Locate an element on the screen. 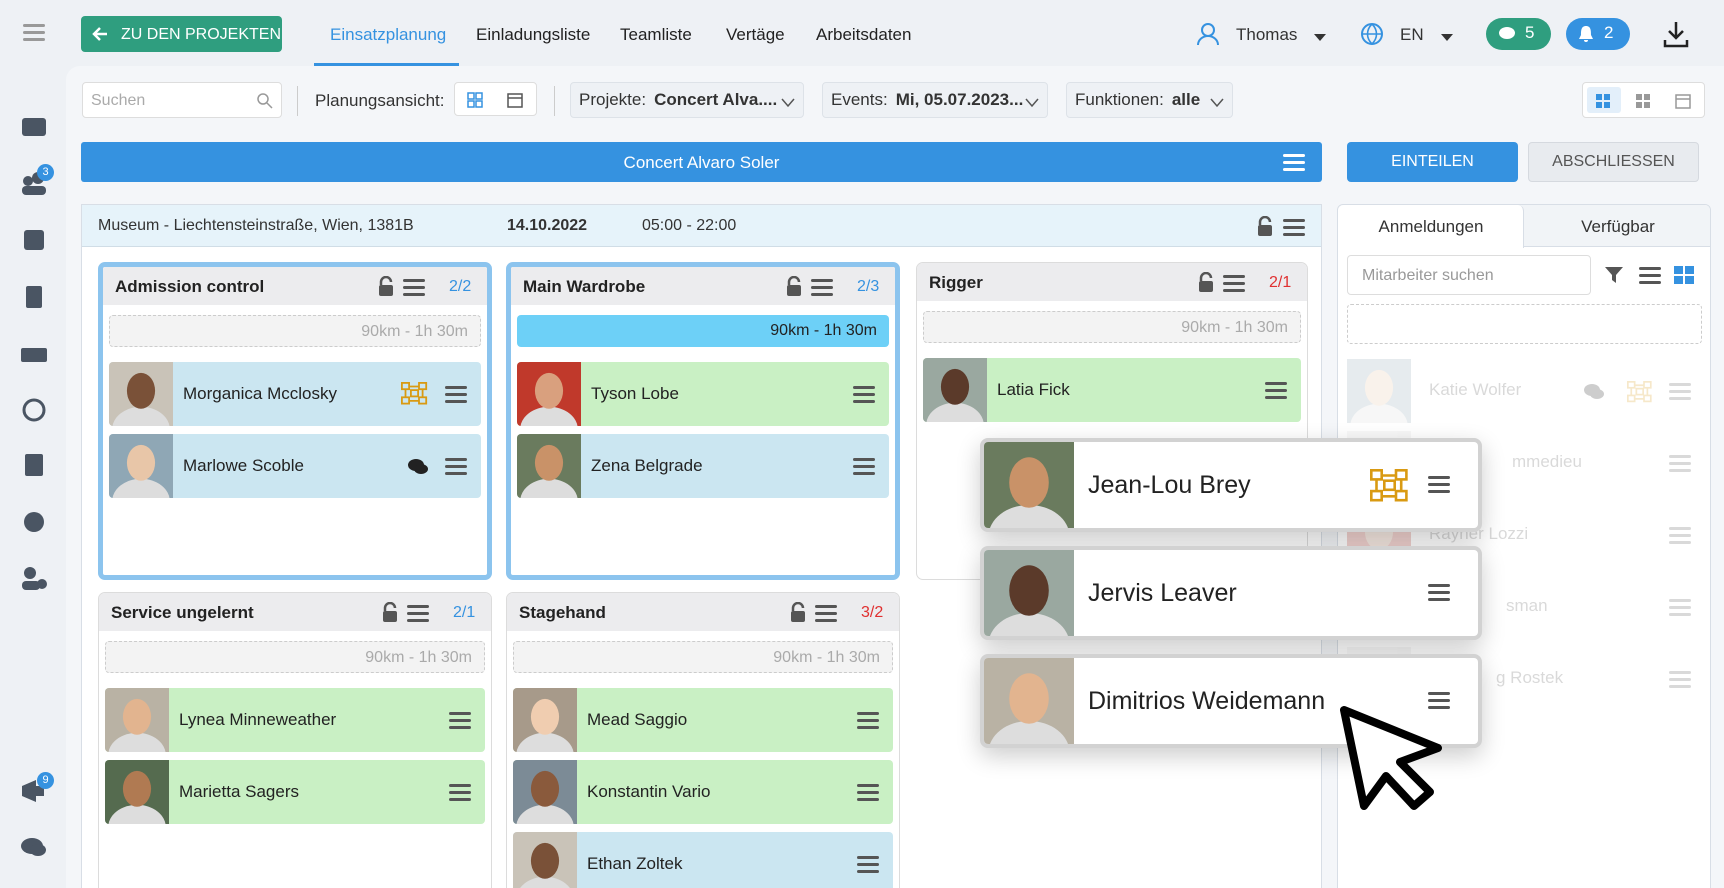 The height and width of the screenshot is (888, 1724). filter-dropdown: Funktionen: alle is located at coordinates (1149, 100).